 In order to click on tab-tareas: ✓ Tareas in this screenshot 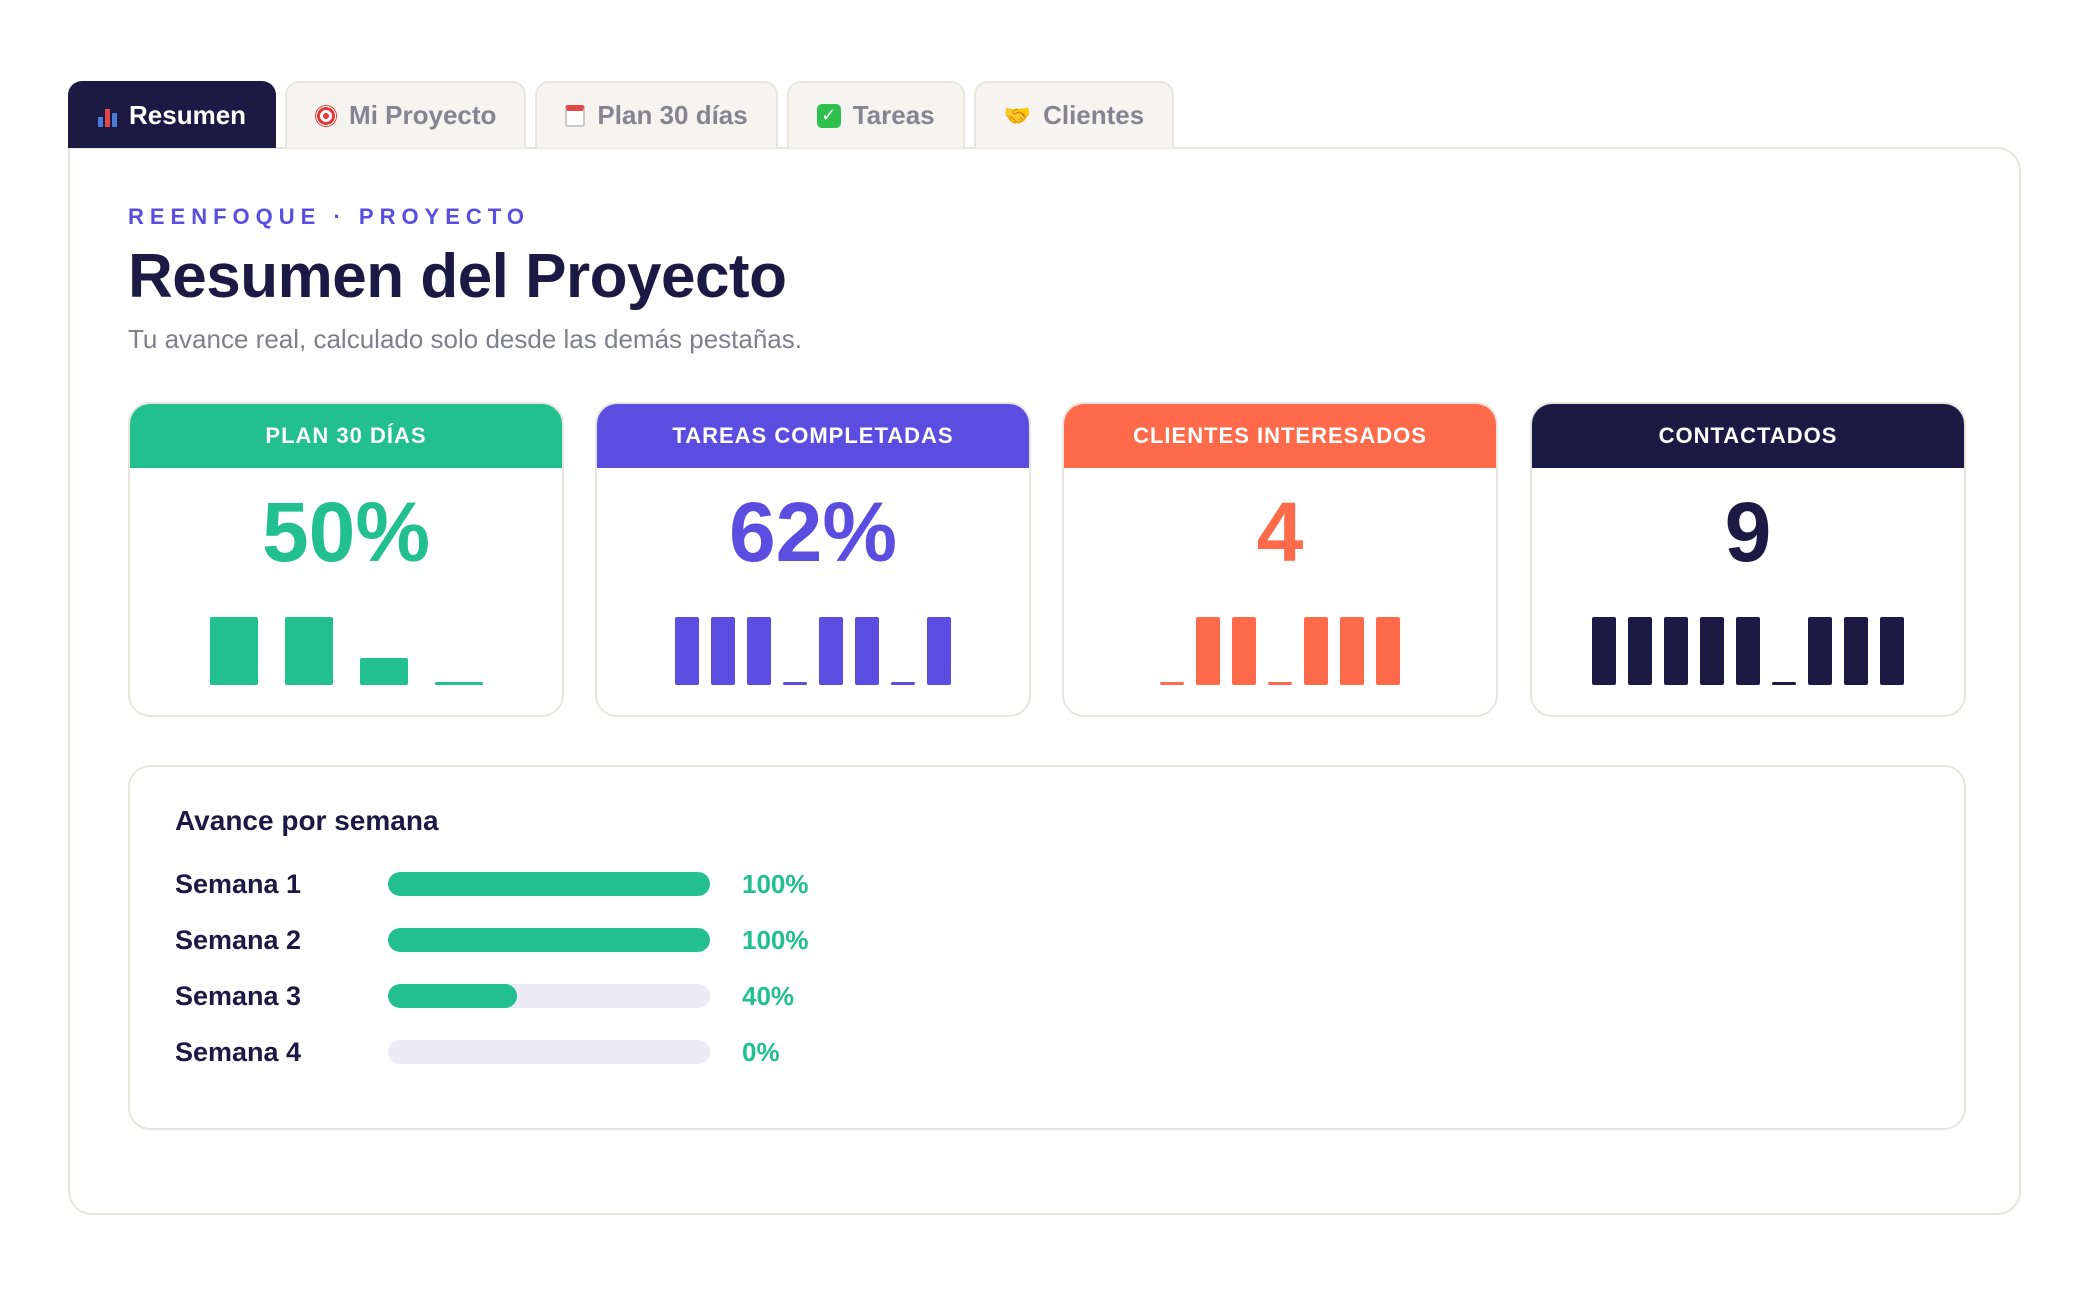, I will do `click(875, 114)`.